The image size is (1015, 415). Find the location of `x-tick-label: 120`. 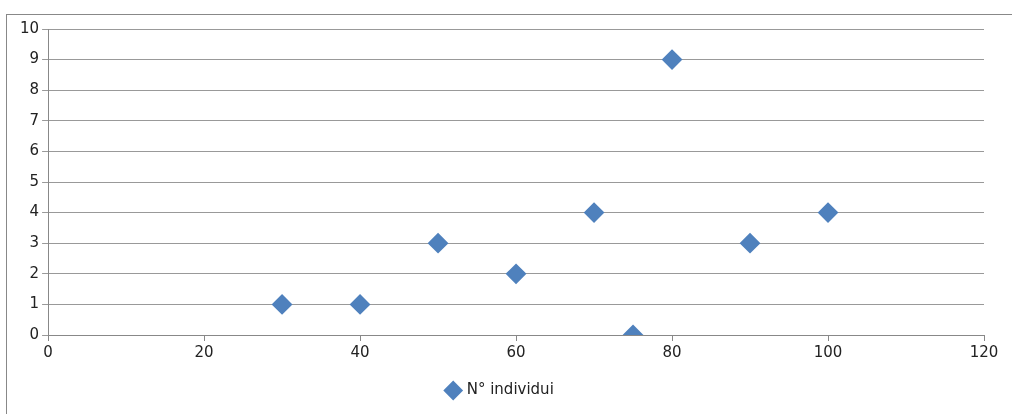

x-tick-label: 120 is located at coordinates (984, 351).